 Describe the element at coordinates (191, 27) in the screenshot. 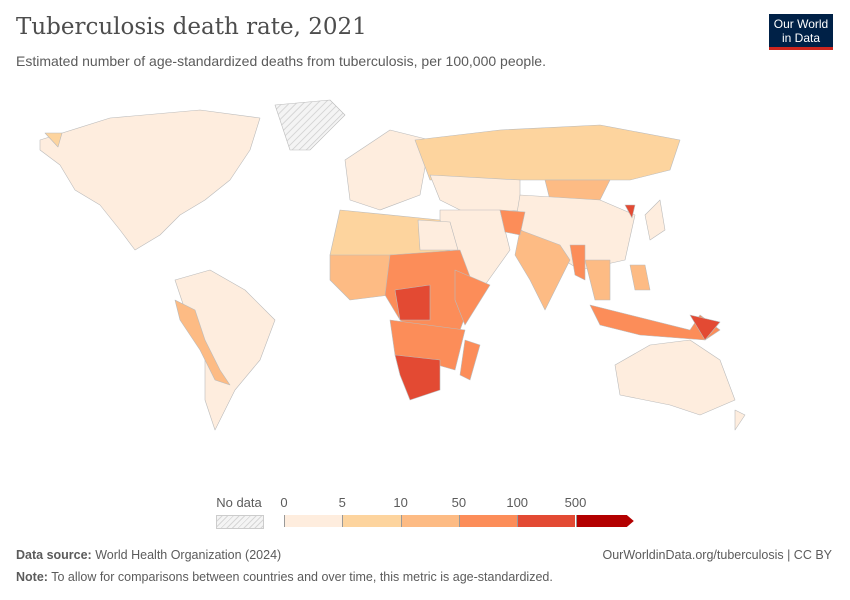

I see `page-title: Tuberculosis death rate, 2021` at that location.